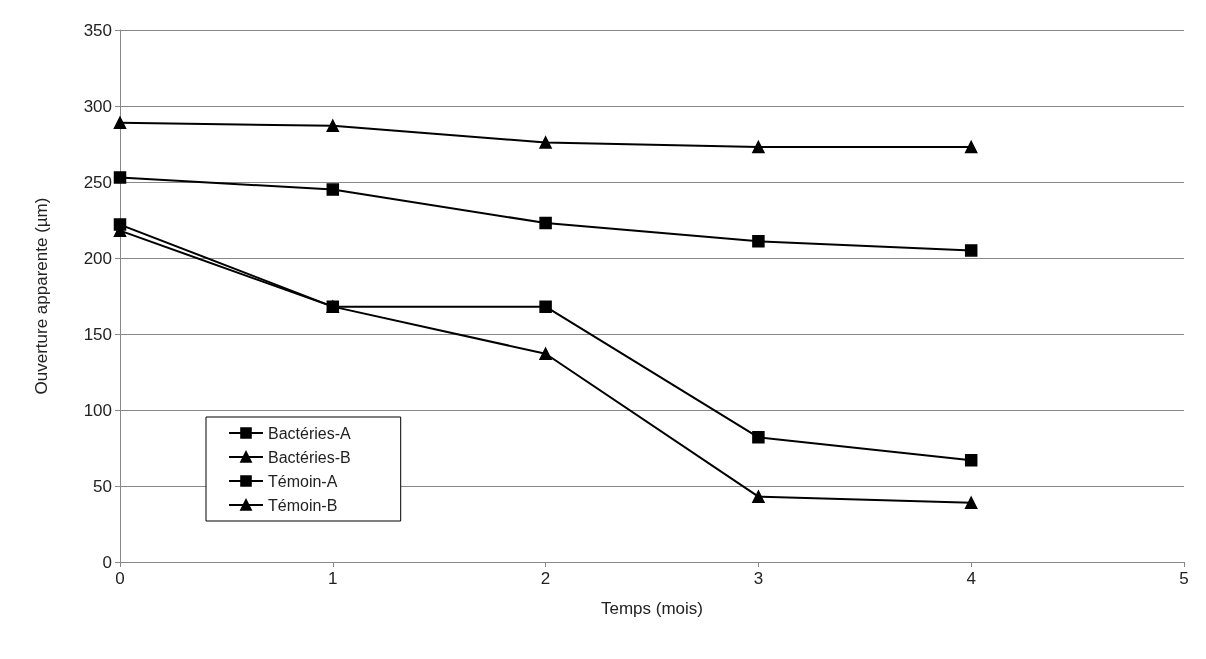 This screenshot has width=1206, height=659. What do you see at coordinates (41, 296) in the screenshot?
I see `y-axis-title: Ouverture apparente (µm)` at bounding box center [41, 296].